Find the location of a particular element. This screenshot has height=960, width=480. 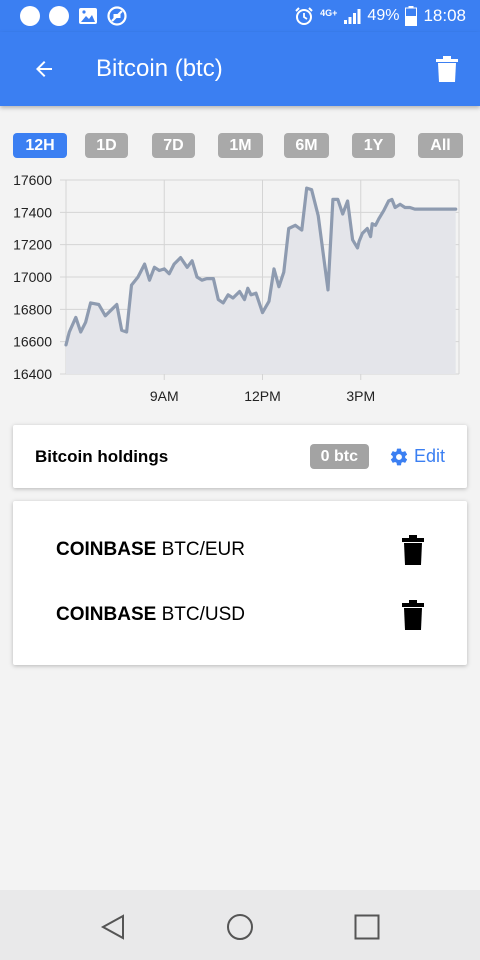

delete-coin-button is located at coordinates (447, 69).